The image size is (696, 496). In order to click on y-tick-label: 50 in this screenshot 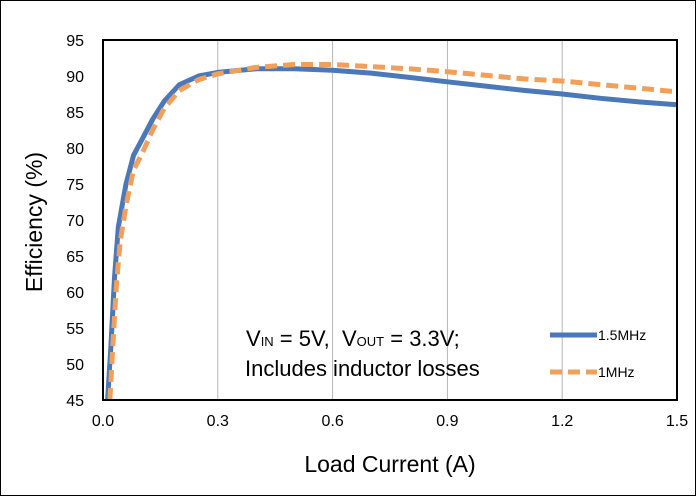, I will do `click(75, 365)`.